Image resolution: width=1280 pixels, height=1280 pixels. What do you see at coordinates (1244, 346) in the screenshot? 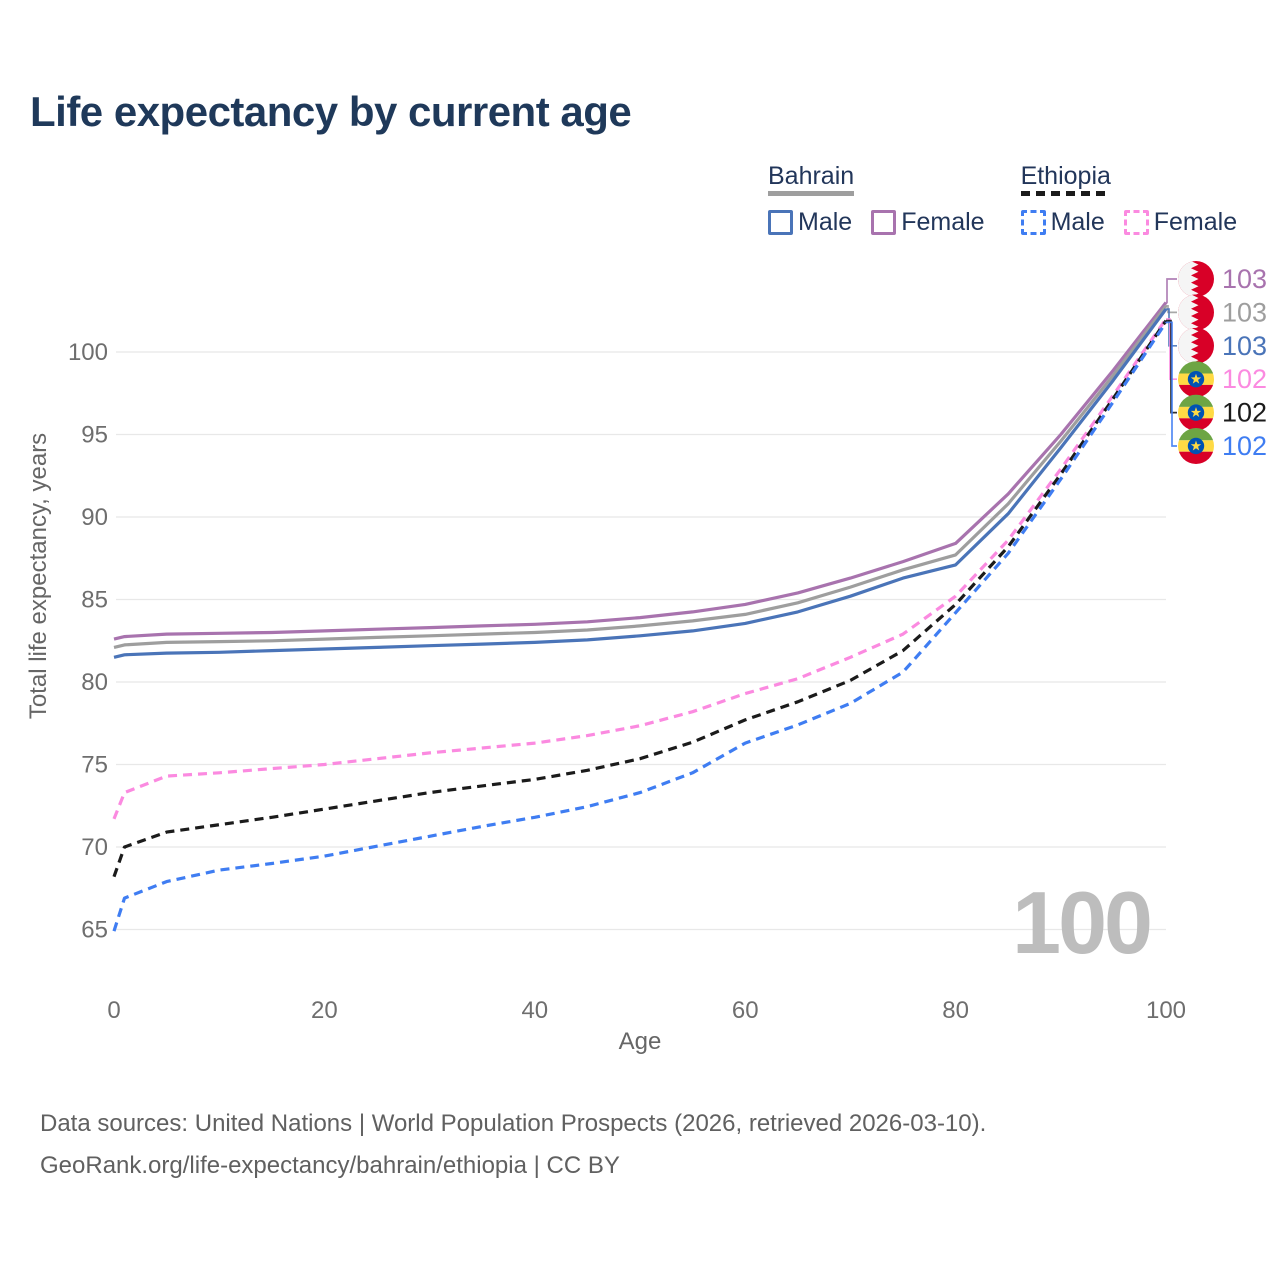
I see `end-value-bahrain-male: 103` at bounding box center [1244, 346].